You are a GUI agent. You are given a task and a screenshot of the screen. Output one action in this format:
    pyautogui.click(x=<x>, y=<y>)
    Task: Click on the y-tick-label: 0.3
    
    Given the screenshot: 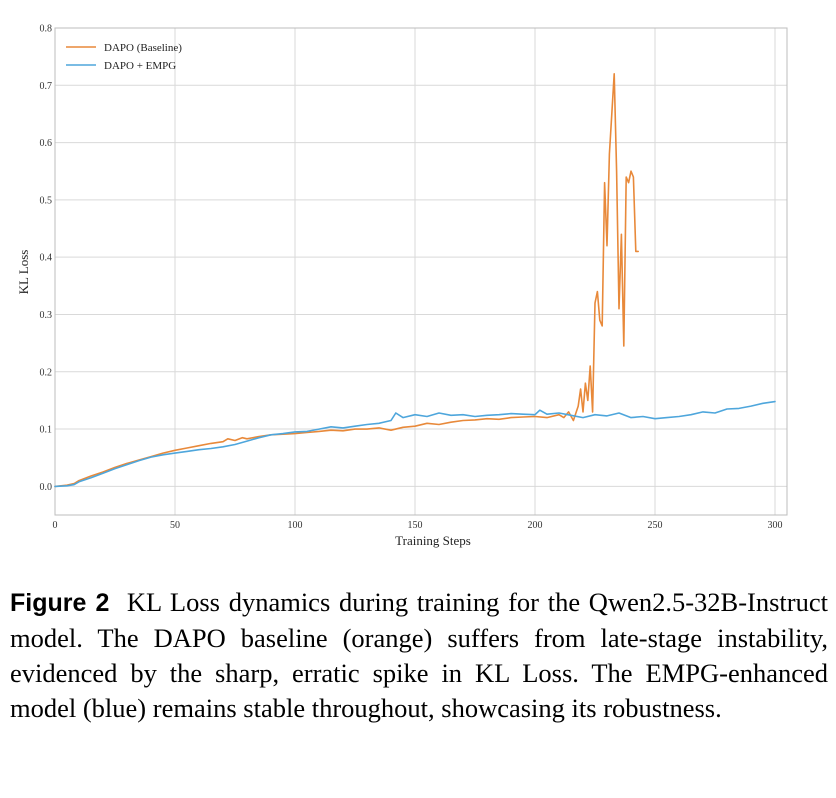 What is the action you would take?
    pyautogui.click(x=46, y=315)
    